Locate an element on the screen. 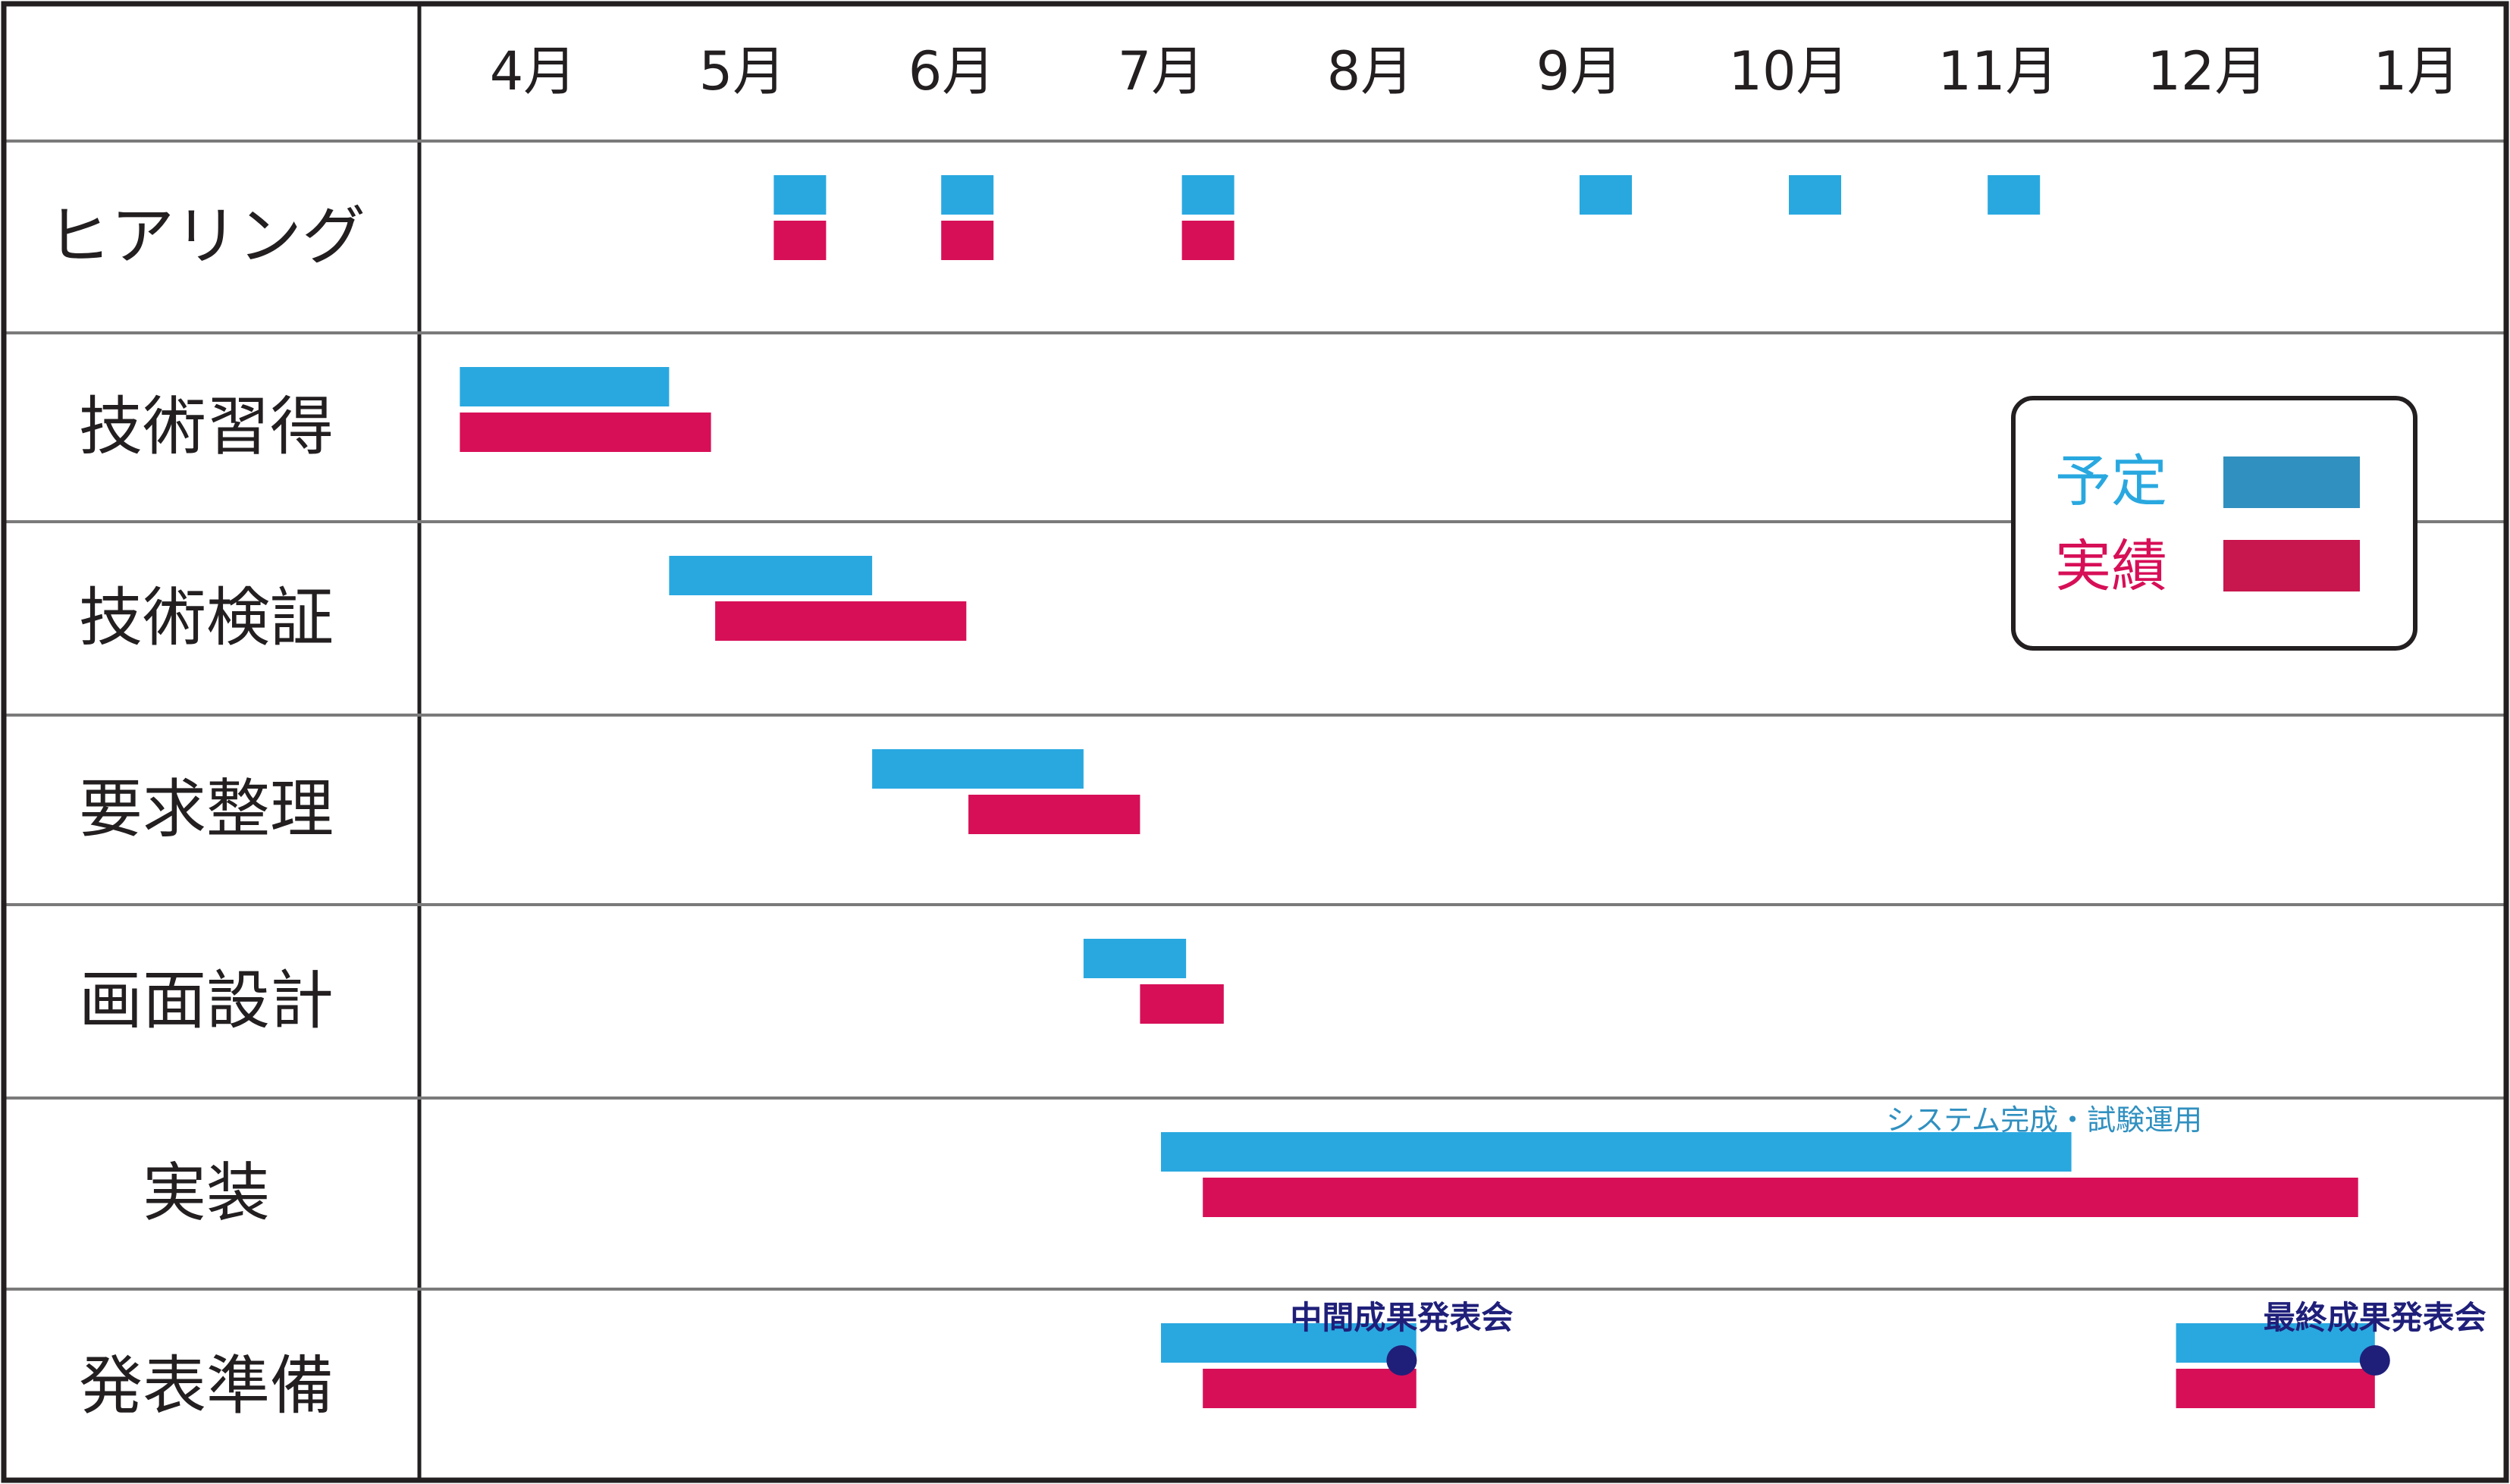  month-label: 8月 is located at coordinates (1370, 71).